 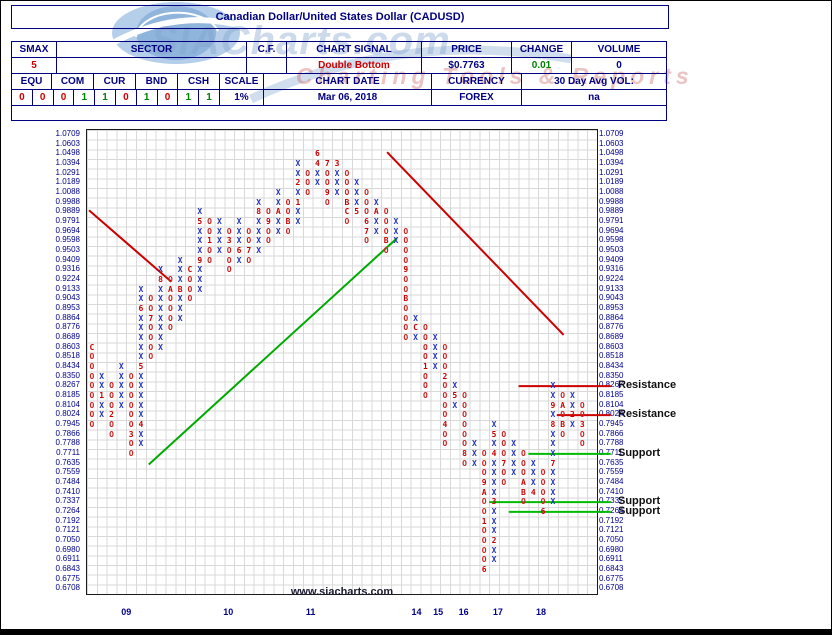 I want to click on col-header-csh: CSH, so click(x=199, y=82).